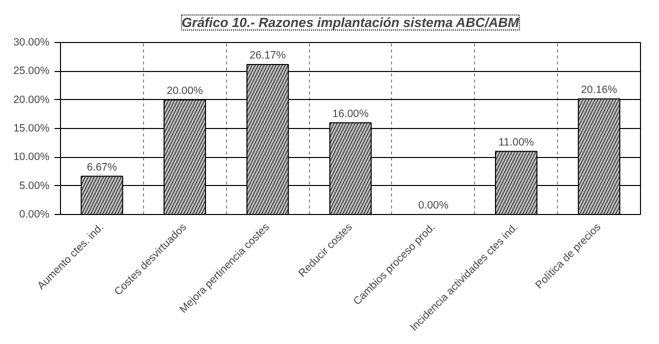 The height and width of the screenshot is (344, 659). I want to click on data-label: 26.17%, so click(268, 55).